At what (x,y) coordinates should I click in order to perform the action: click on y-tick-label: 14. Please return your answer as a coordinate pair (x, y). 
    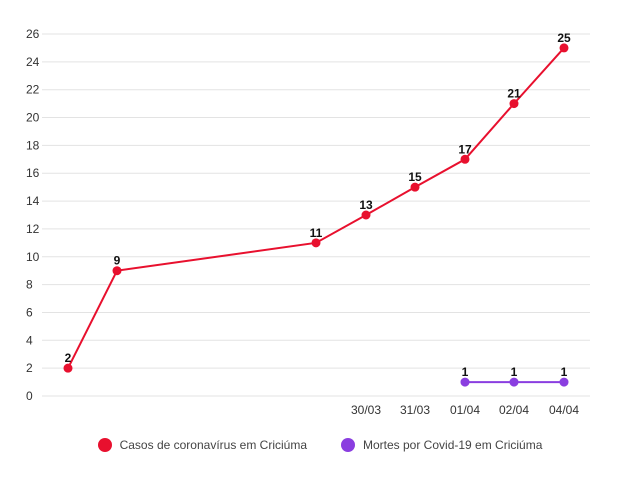
    Looking at the image, I should click on (33, 201).